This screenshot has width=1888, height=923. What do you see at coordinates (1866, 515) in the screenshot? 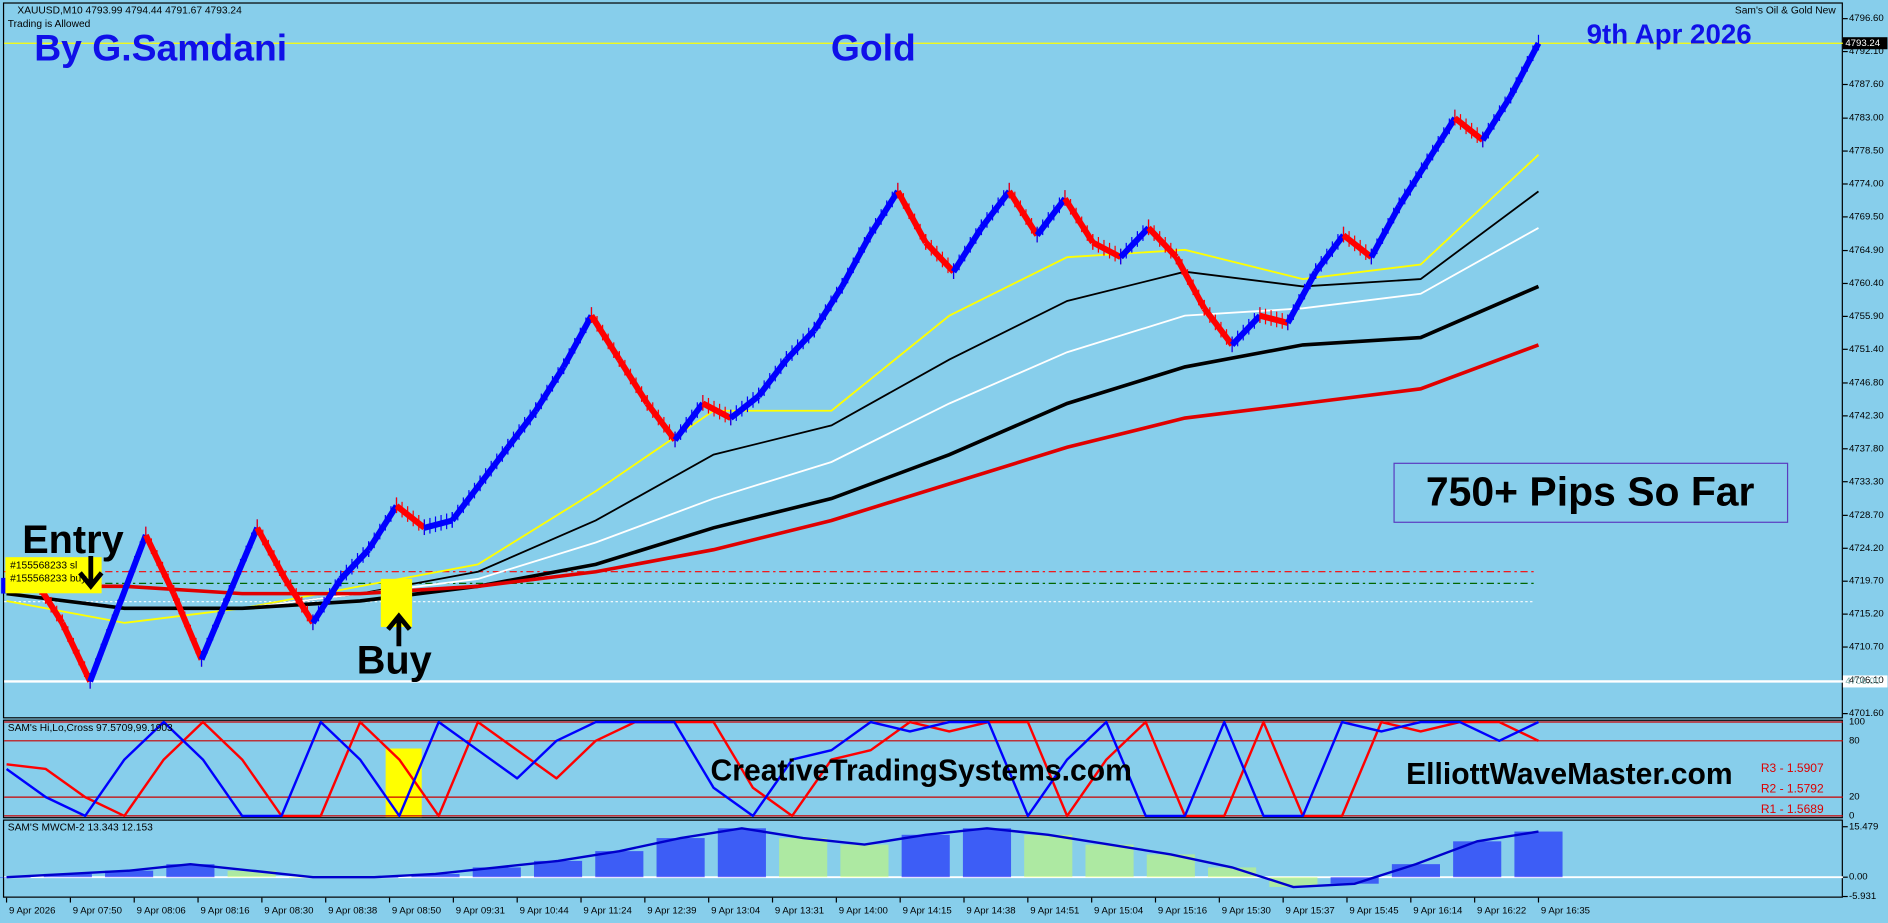
I see `y-tick-label: 4728.70` at bounding box center [1866, 515].